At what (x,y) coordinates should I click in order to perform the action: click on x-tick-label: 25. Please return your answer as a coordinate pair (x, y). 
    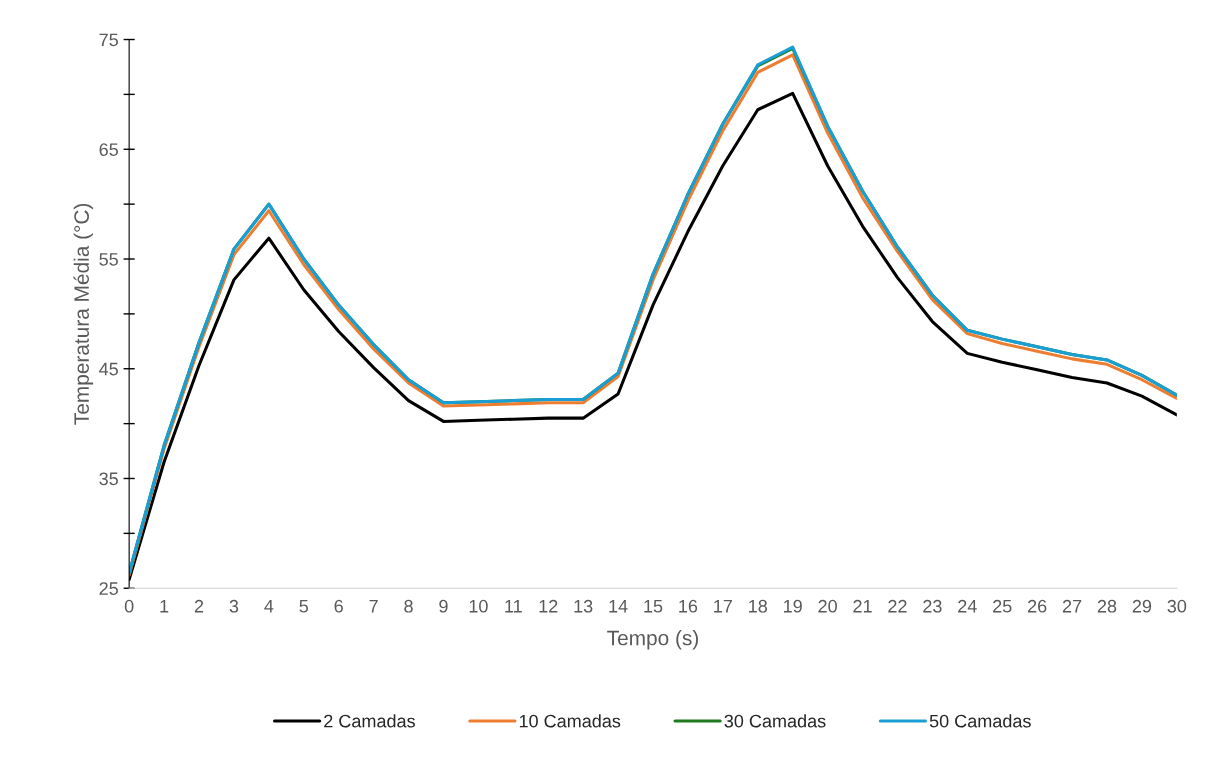
    Looking at the image, I should click on (1002, 606).